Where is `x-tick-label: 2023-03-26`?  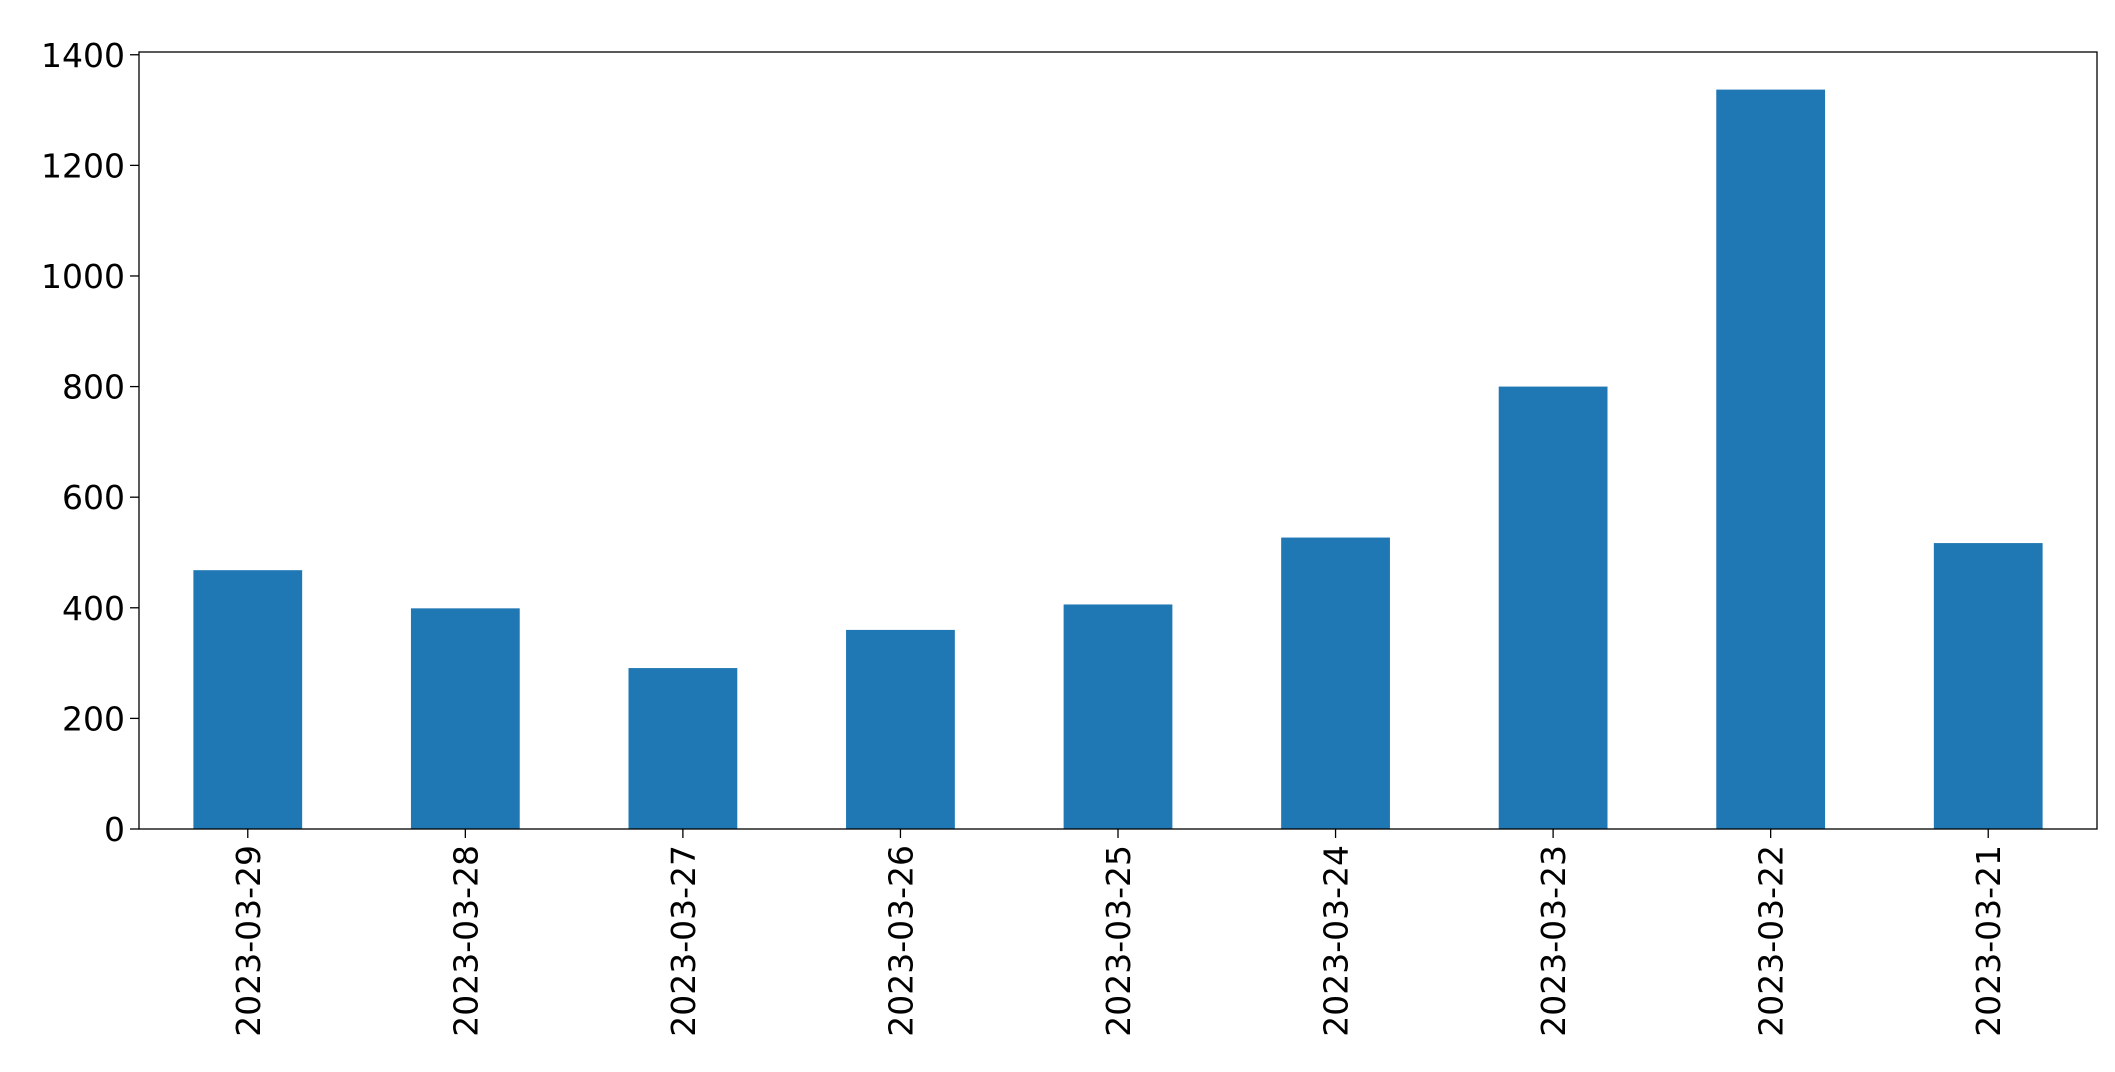
x-tick-label: 2023-03-26 is located at coordinates (900, 941).